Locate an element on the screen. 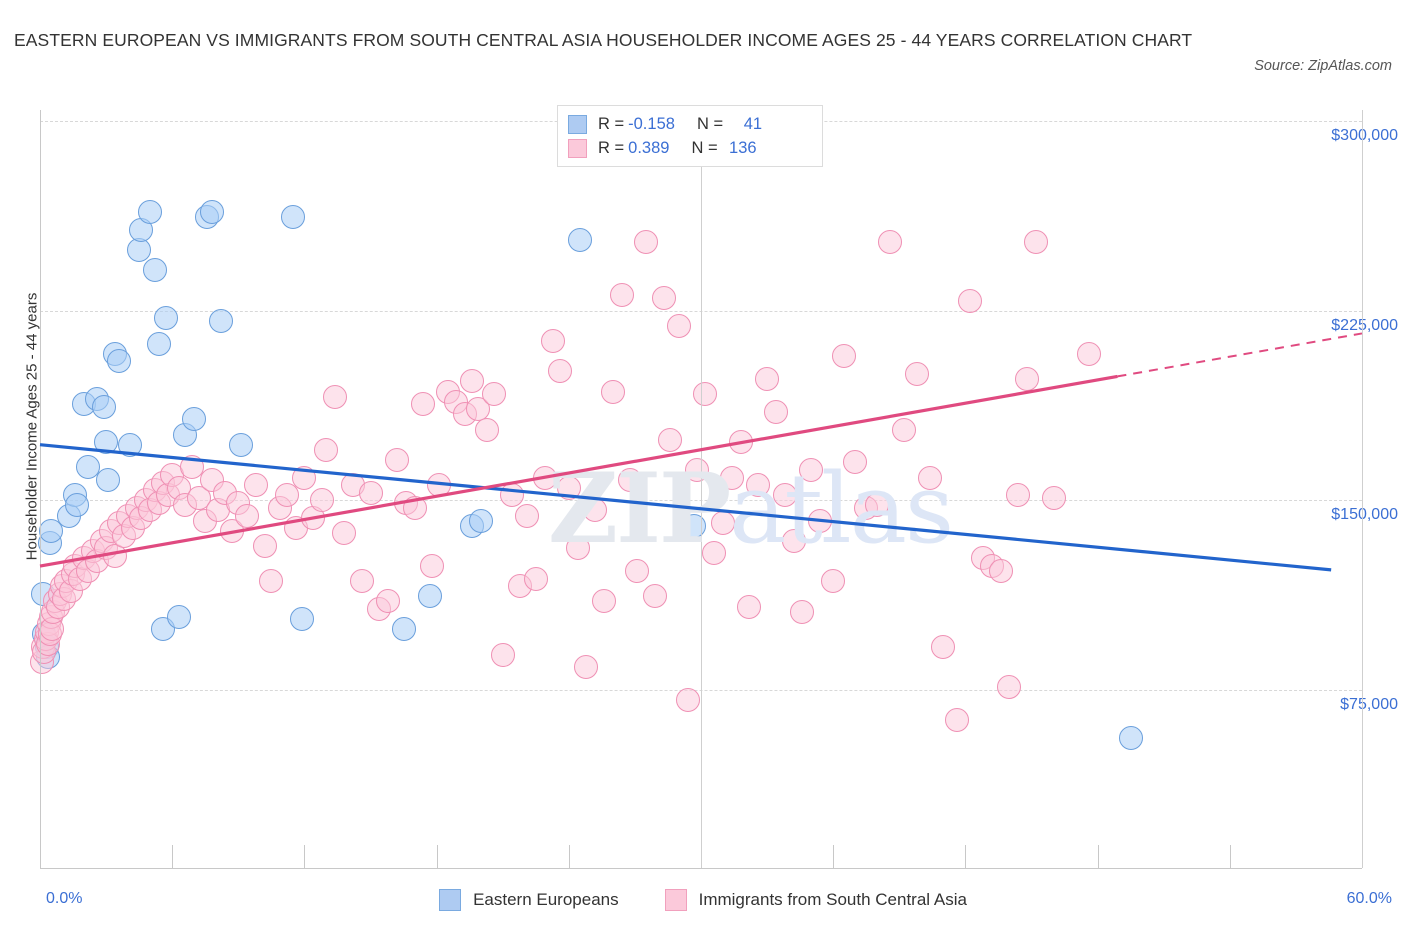  legend-item-south-central-asia: Immigrants from South Central Asia is located at coordinates (815, 900).